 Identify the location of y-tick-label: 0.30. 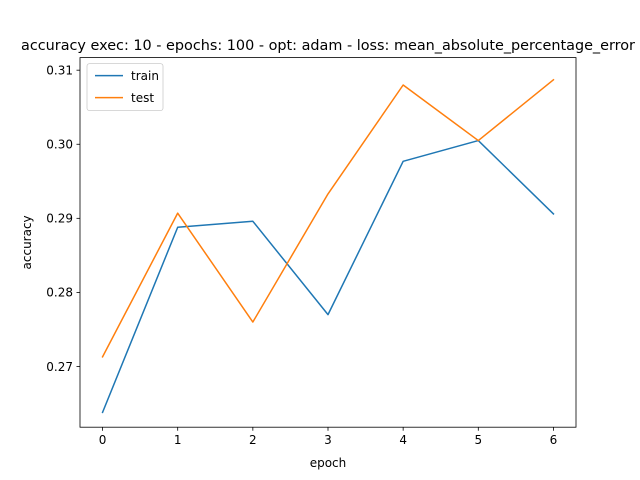
(59, 145).